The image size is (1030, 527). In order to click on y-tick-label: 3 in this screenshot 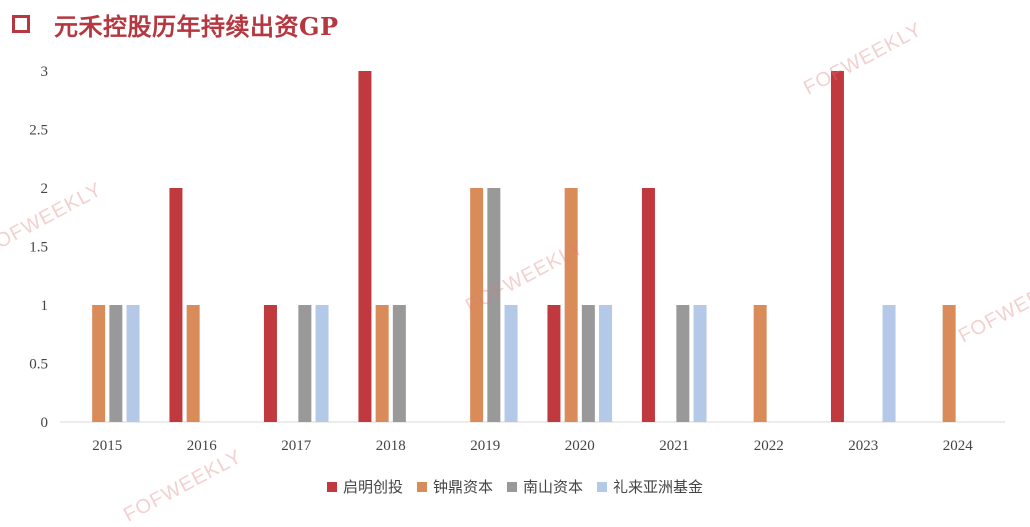, I will do `click(45, 72)`.